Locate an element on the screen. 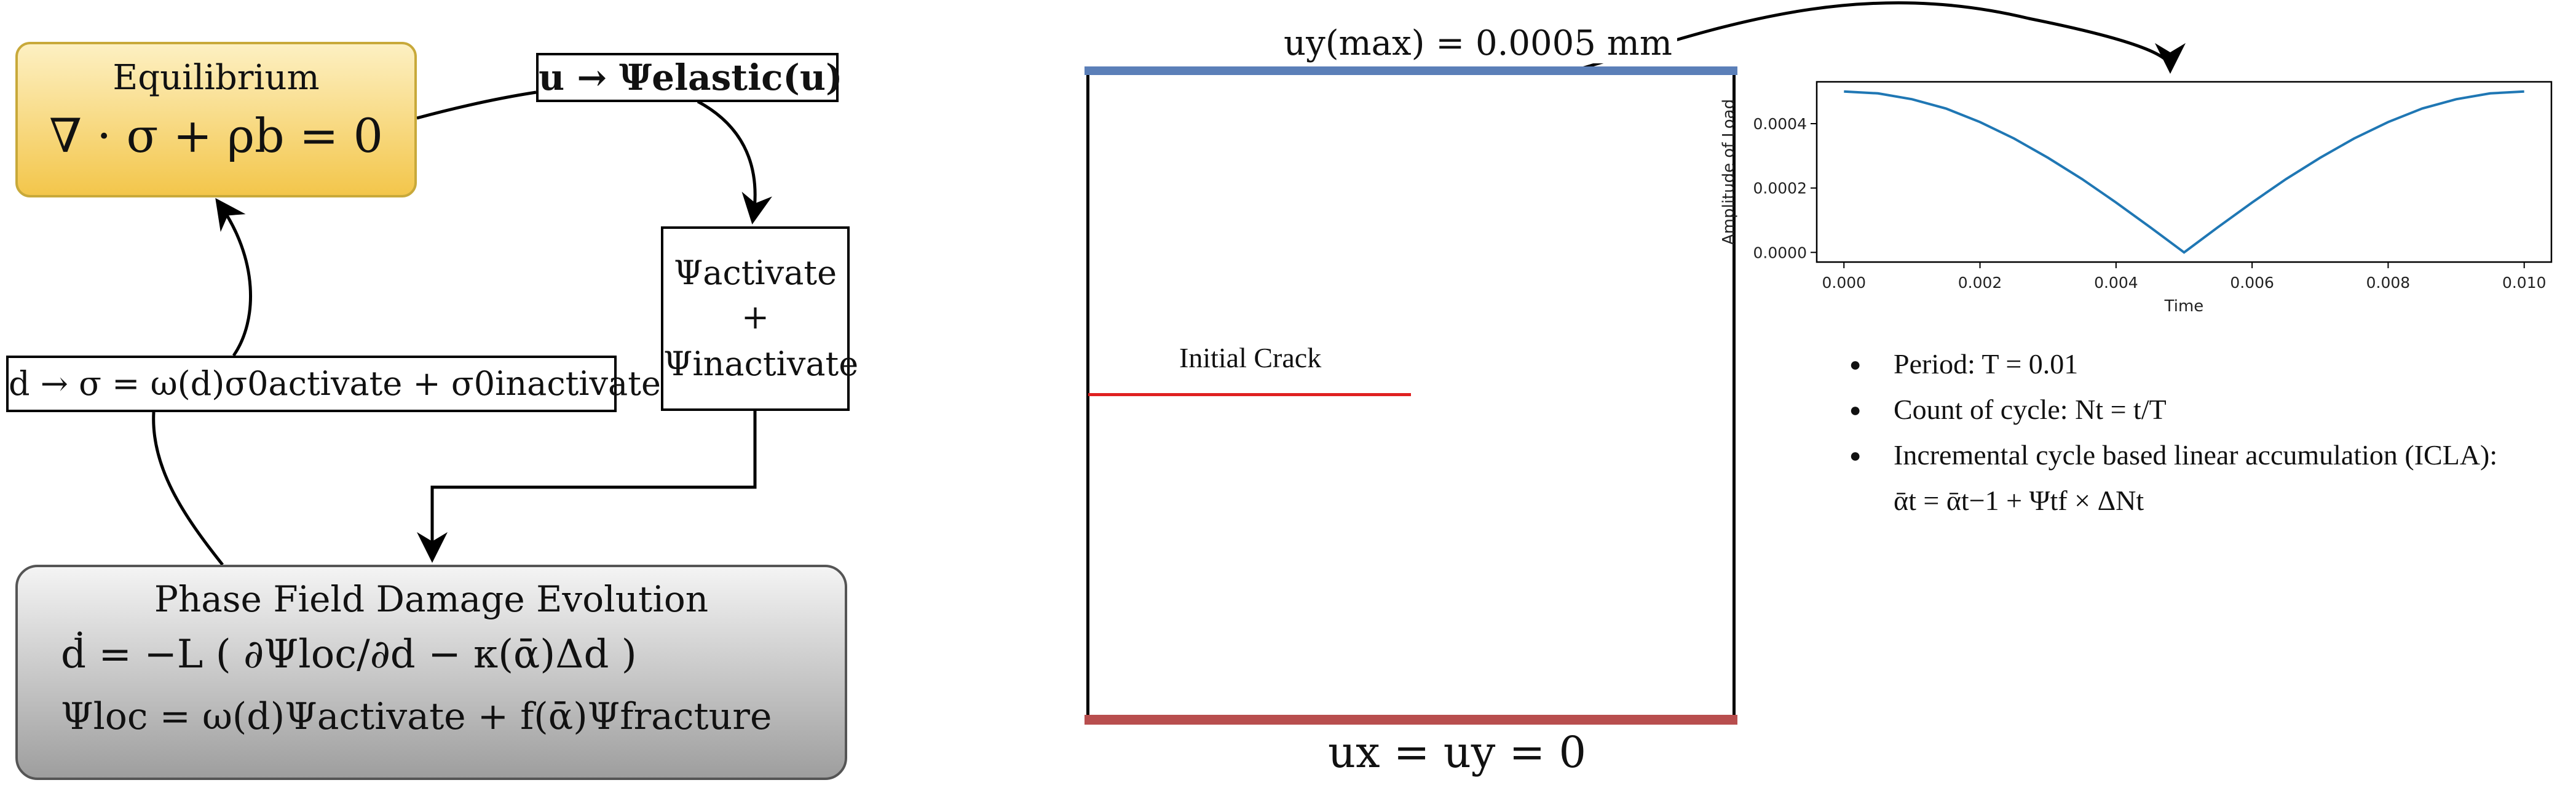  elastic-map-box: u → Ψelastic(u) is located at coordinates (689, 77).